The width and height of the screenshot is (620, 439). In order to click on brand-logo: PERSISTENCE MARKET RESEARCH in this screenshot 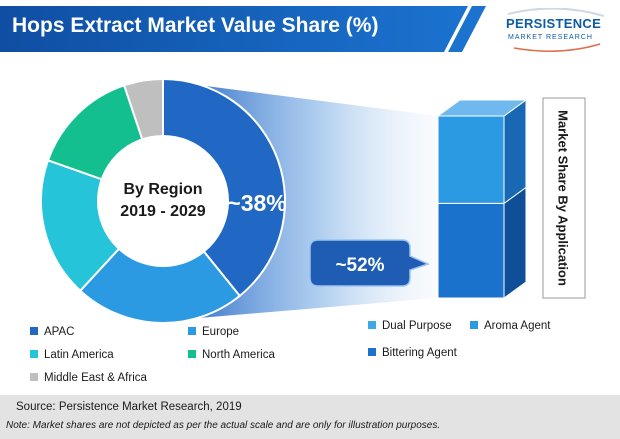, I will do `click(556, 30)`.